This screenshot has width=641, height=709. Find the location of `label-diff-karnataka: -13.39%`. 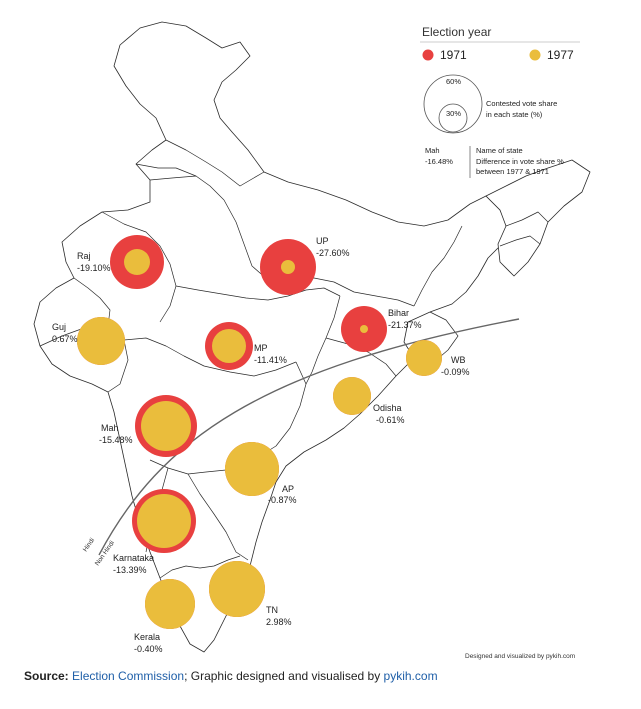

label-diff-karnataka: -13.39% is located at coordinates (130, 570).